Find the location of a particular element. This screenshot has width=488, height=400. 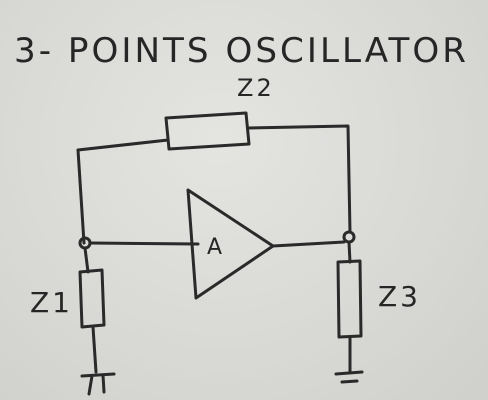

z3-ground-icon is located at coordinates (349, 377).